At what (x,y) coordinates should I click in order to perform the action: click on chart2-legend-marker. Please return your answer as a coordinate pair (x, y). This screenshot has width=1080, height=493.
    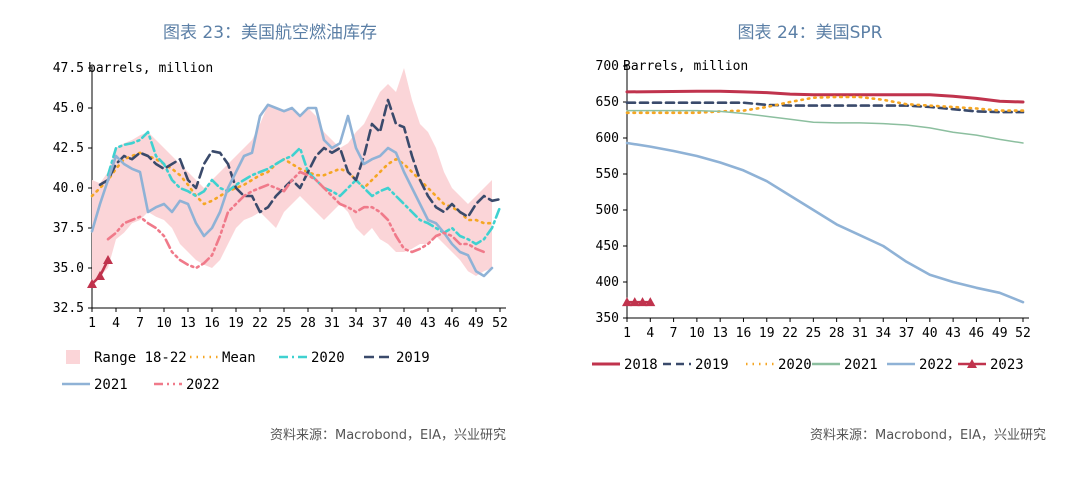
    Looking at the image, I should click on (972, 363).